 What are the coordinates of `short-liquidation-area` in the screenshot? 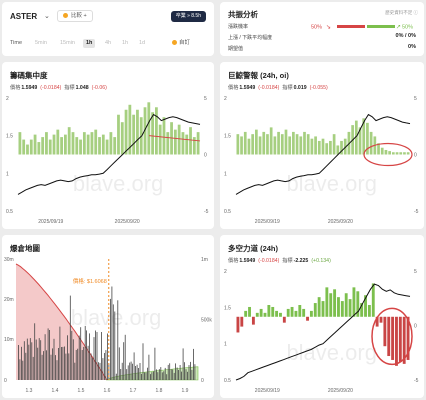 It's located at (61, 322).